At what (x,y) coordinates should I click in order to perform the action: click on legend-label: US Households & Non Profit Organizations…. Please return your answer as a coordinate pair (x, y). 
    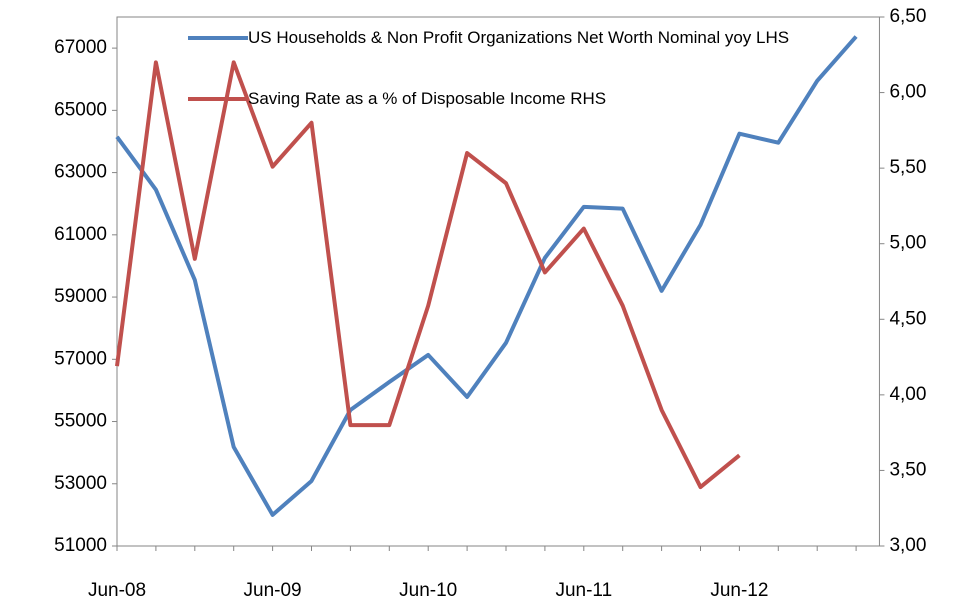
    Looking at the image, I should click on (519, 37).